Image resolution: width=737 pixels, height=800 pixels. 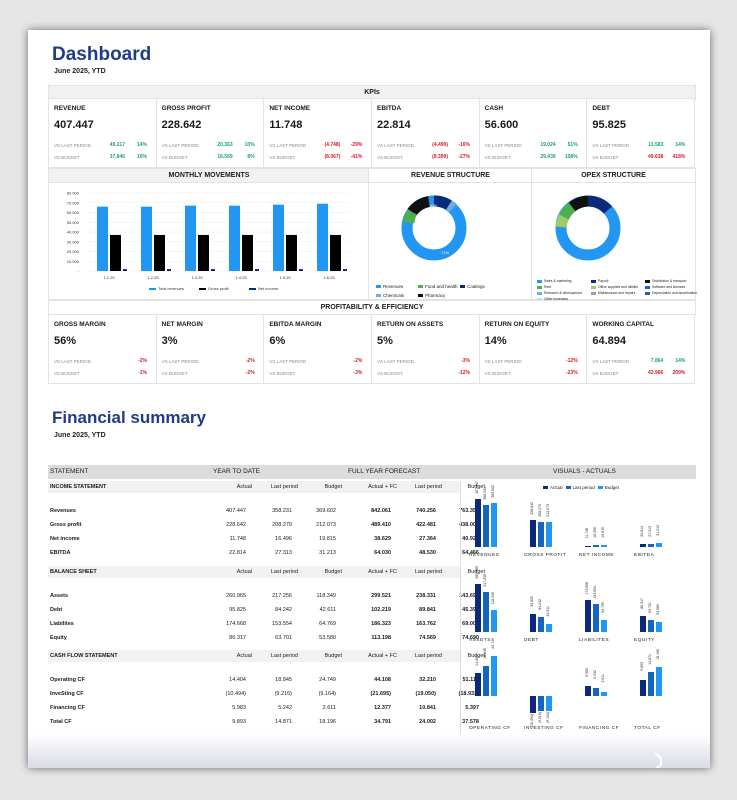 I want to click on column-header: Actual, so click(x=244, y=487).